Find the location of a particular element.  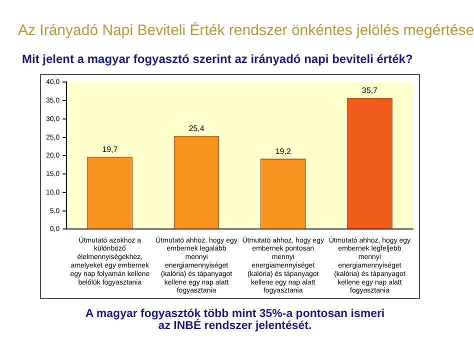

data-label: 19,7 is located at coordinates (110, 149).